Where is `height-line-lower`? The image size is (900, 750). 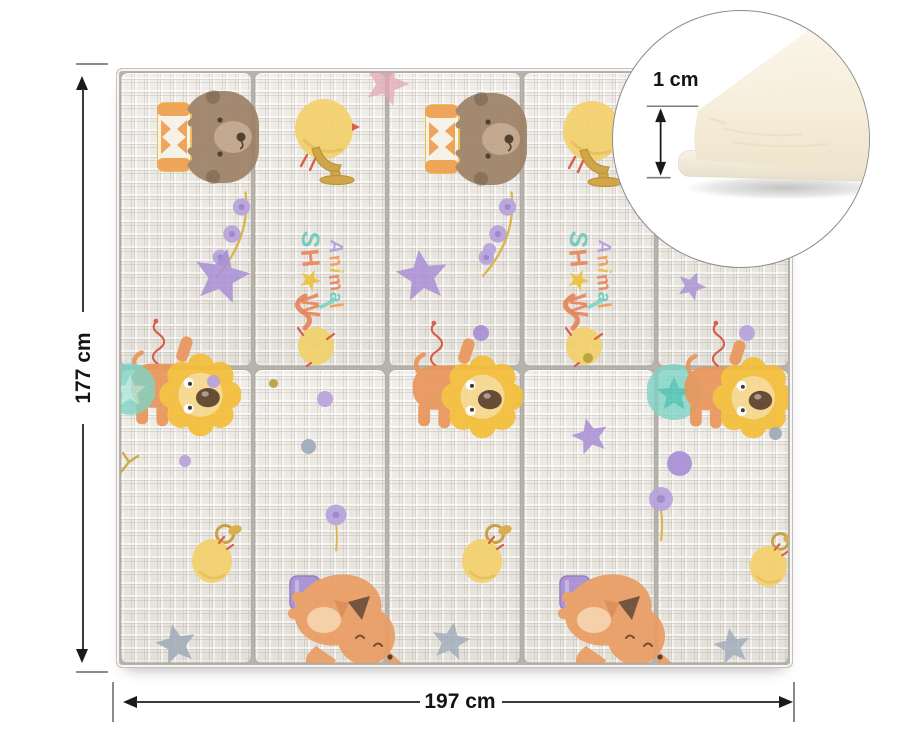 height-line-lower is located at coordinates (83, 537).